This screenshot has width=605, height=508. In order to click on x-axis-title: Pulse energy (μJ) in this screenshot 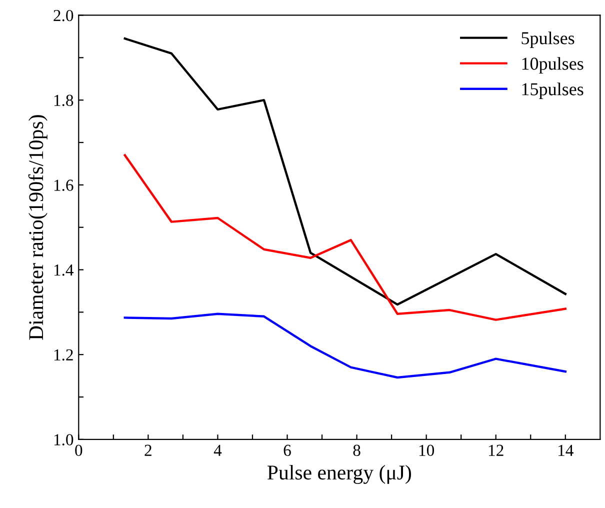, I will do `click(339, 474)`.